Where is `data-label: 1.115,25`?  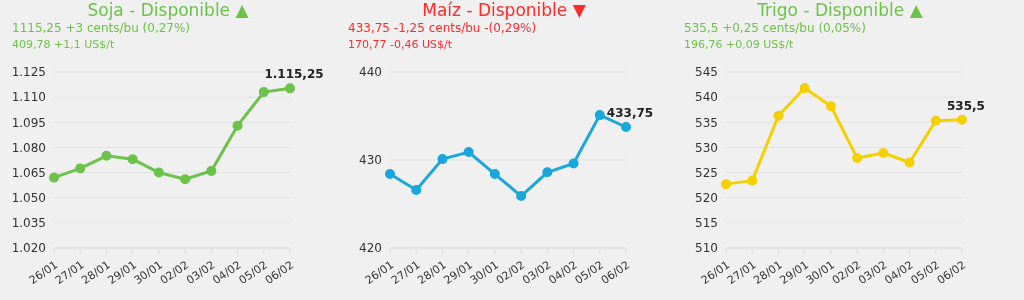 data-label: 1.115,25 is located at coordinates (294, 74).